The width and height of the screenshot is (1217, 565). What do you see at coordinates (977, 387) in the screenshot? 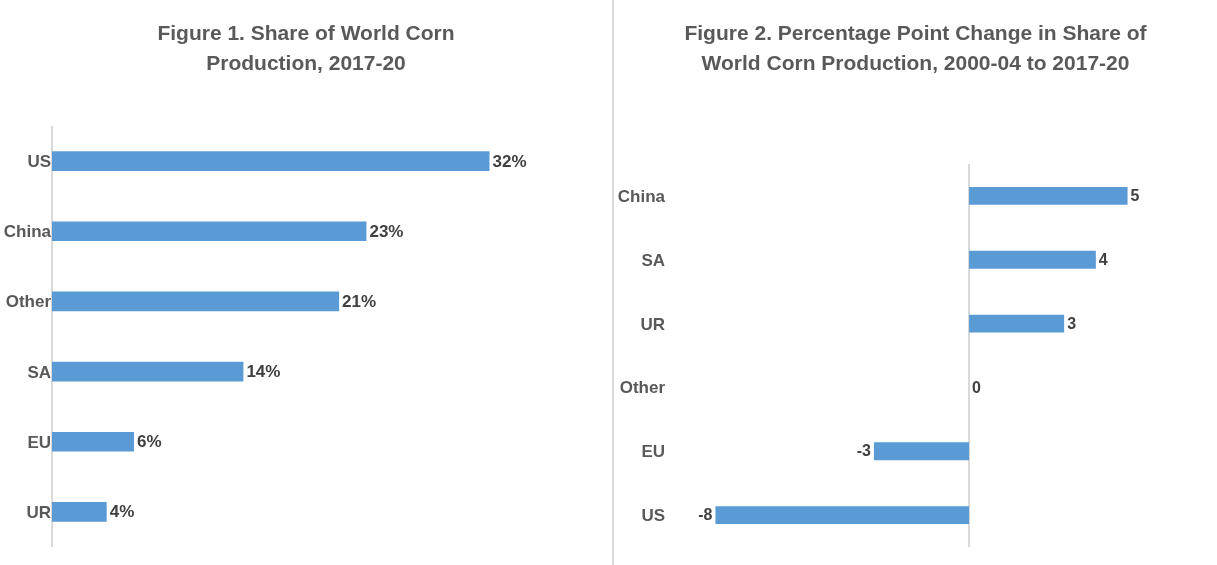
I see `data-label: 0` at bounding box center [977, 387].